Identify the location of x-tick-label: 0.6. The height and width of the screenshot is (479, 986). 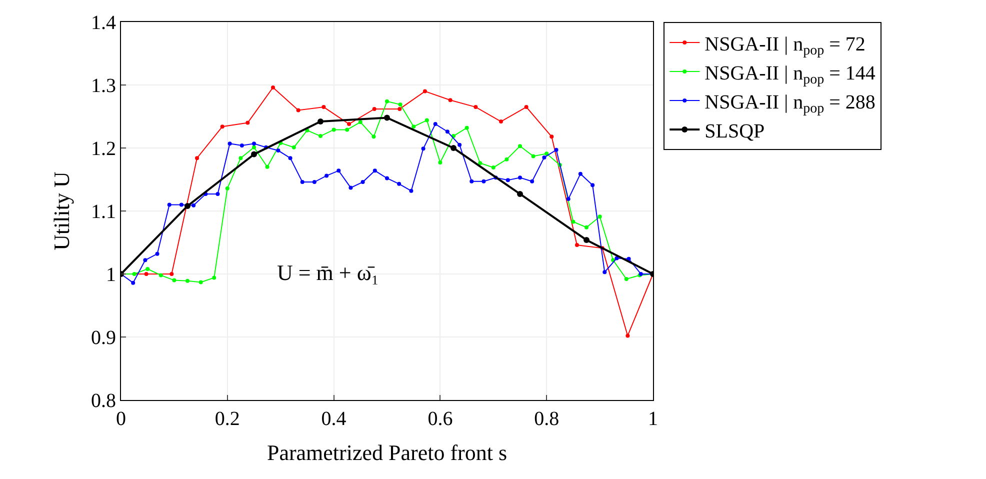
(440, 419).